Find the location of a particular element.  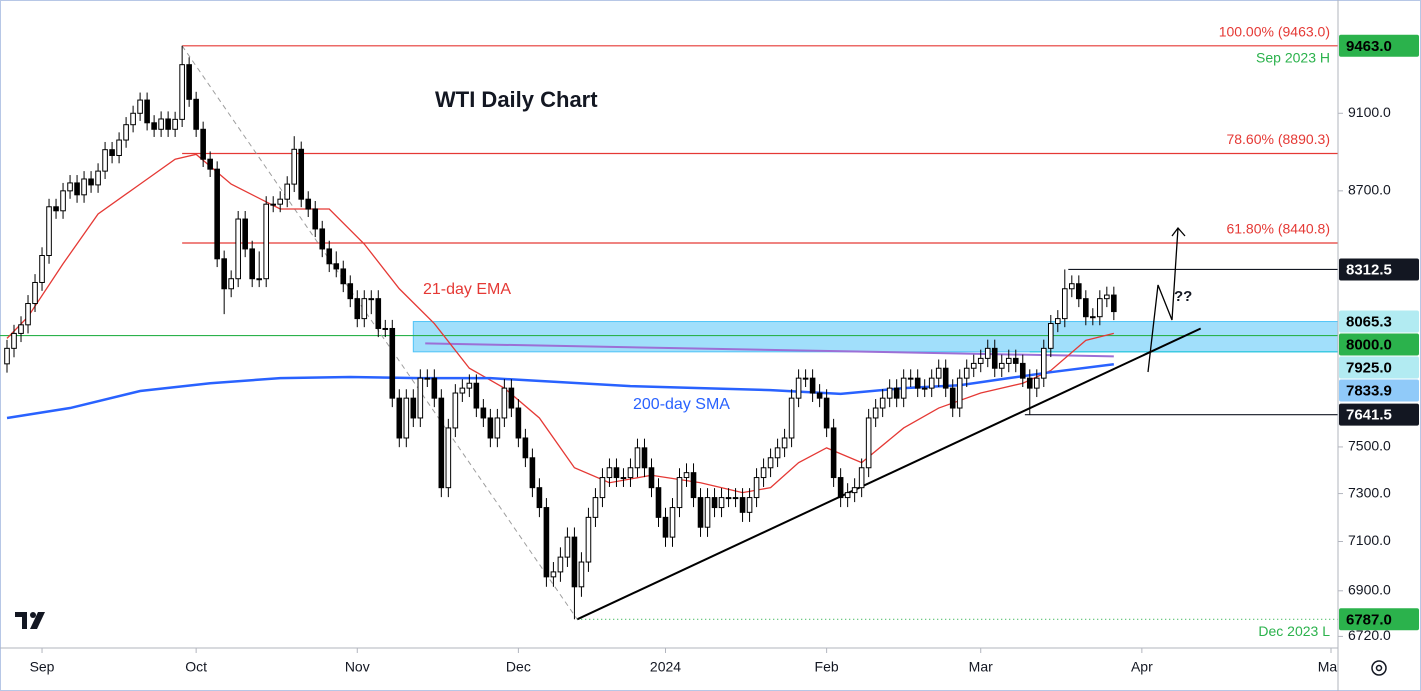

x-tick-label: Sep is located at coordinates (42, 667).